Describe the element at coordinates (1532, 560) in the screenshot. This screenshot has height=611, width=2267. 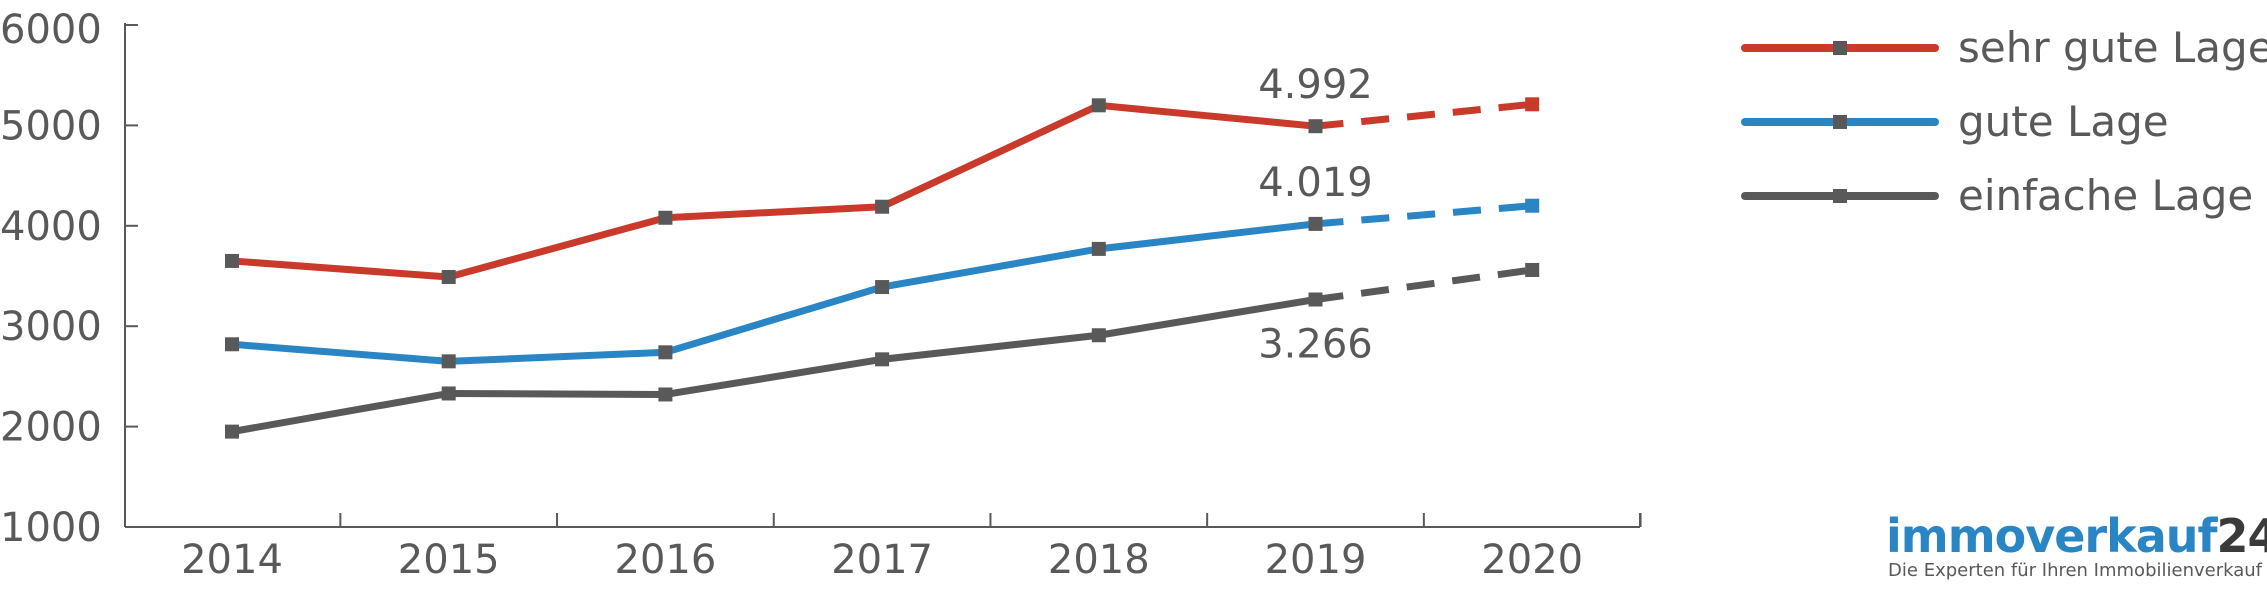
I see `x-tick-label: 2020` at that location.